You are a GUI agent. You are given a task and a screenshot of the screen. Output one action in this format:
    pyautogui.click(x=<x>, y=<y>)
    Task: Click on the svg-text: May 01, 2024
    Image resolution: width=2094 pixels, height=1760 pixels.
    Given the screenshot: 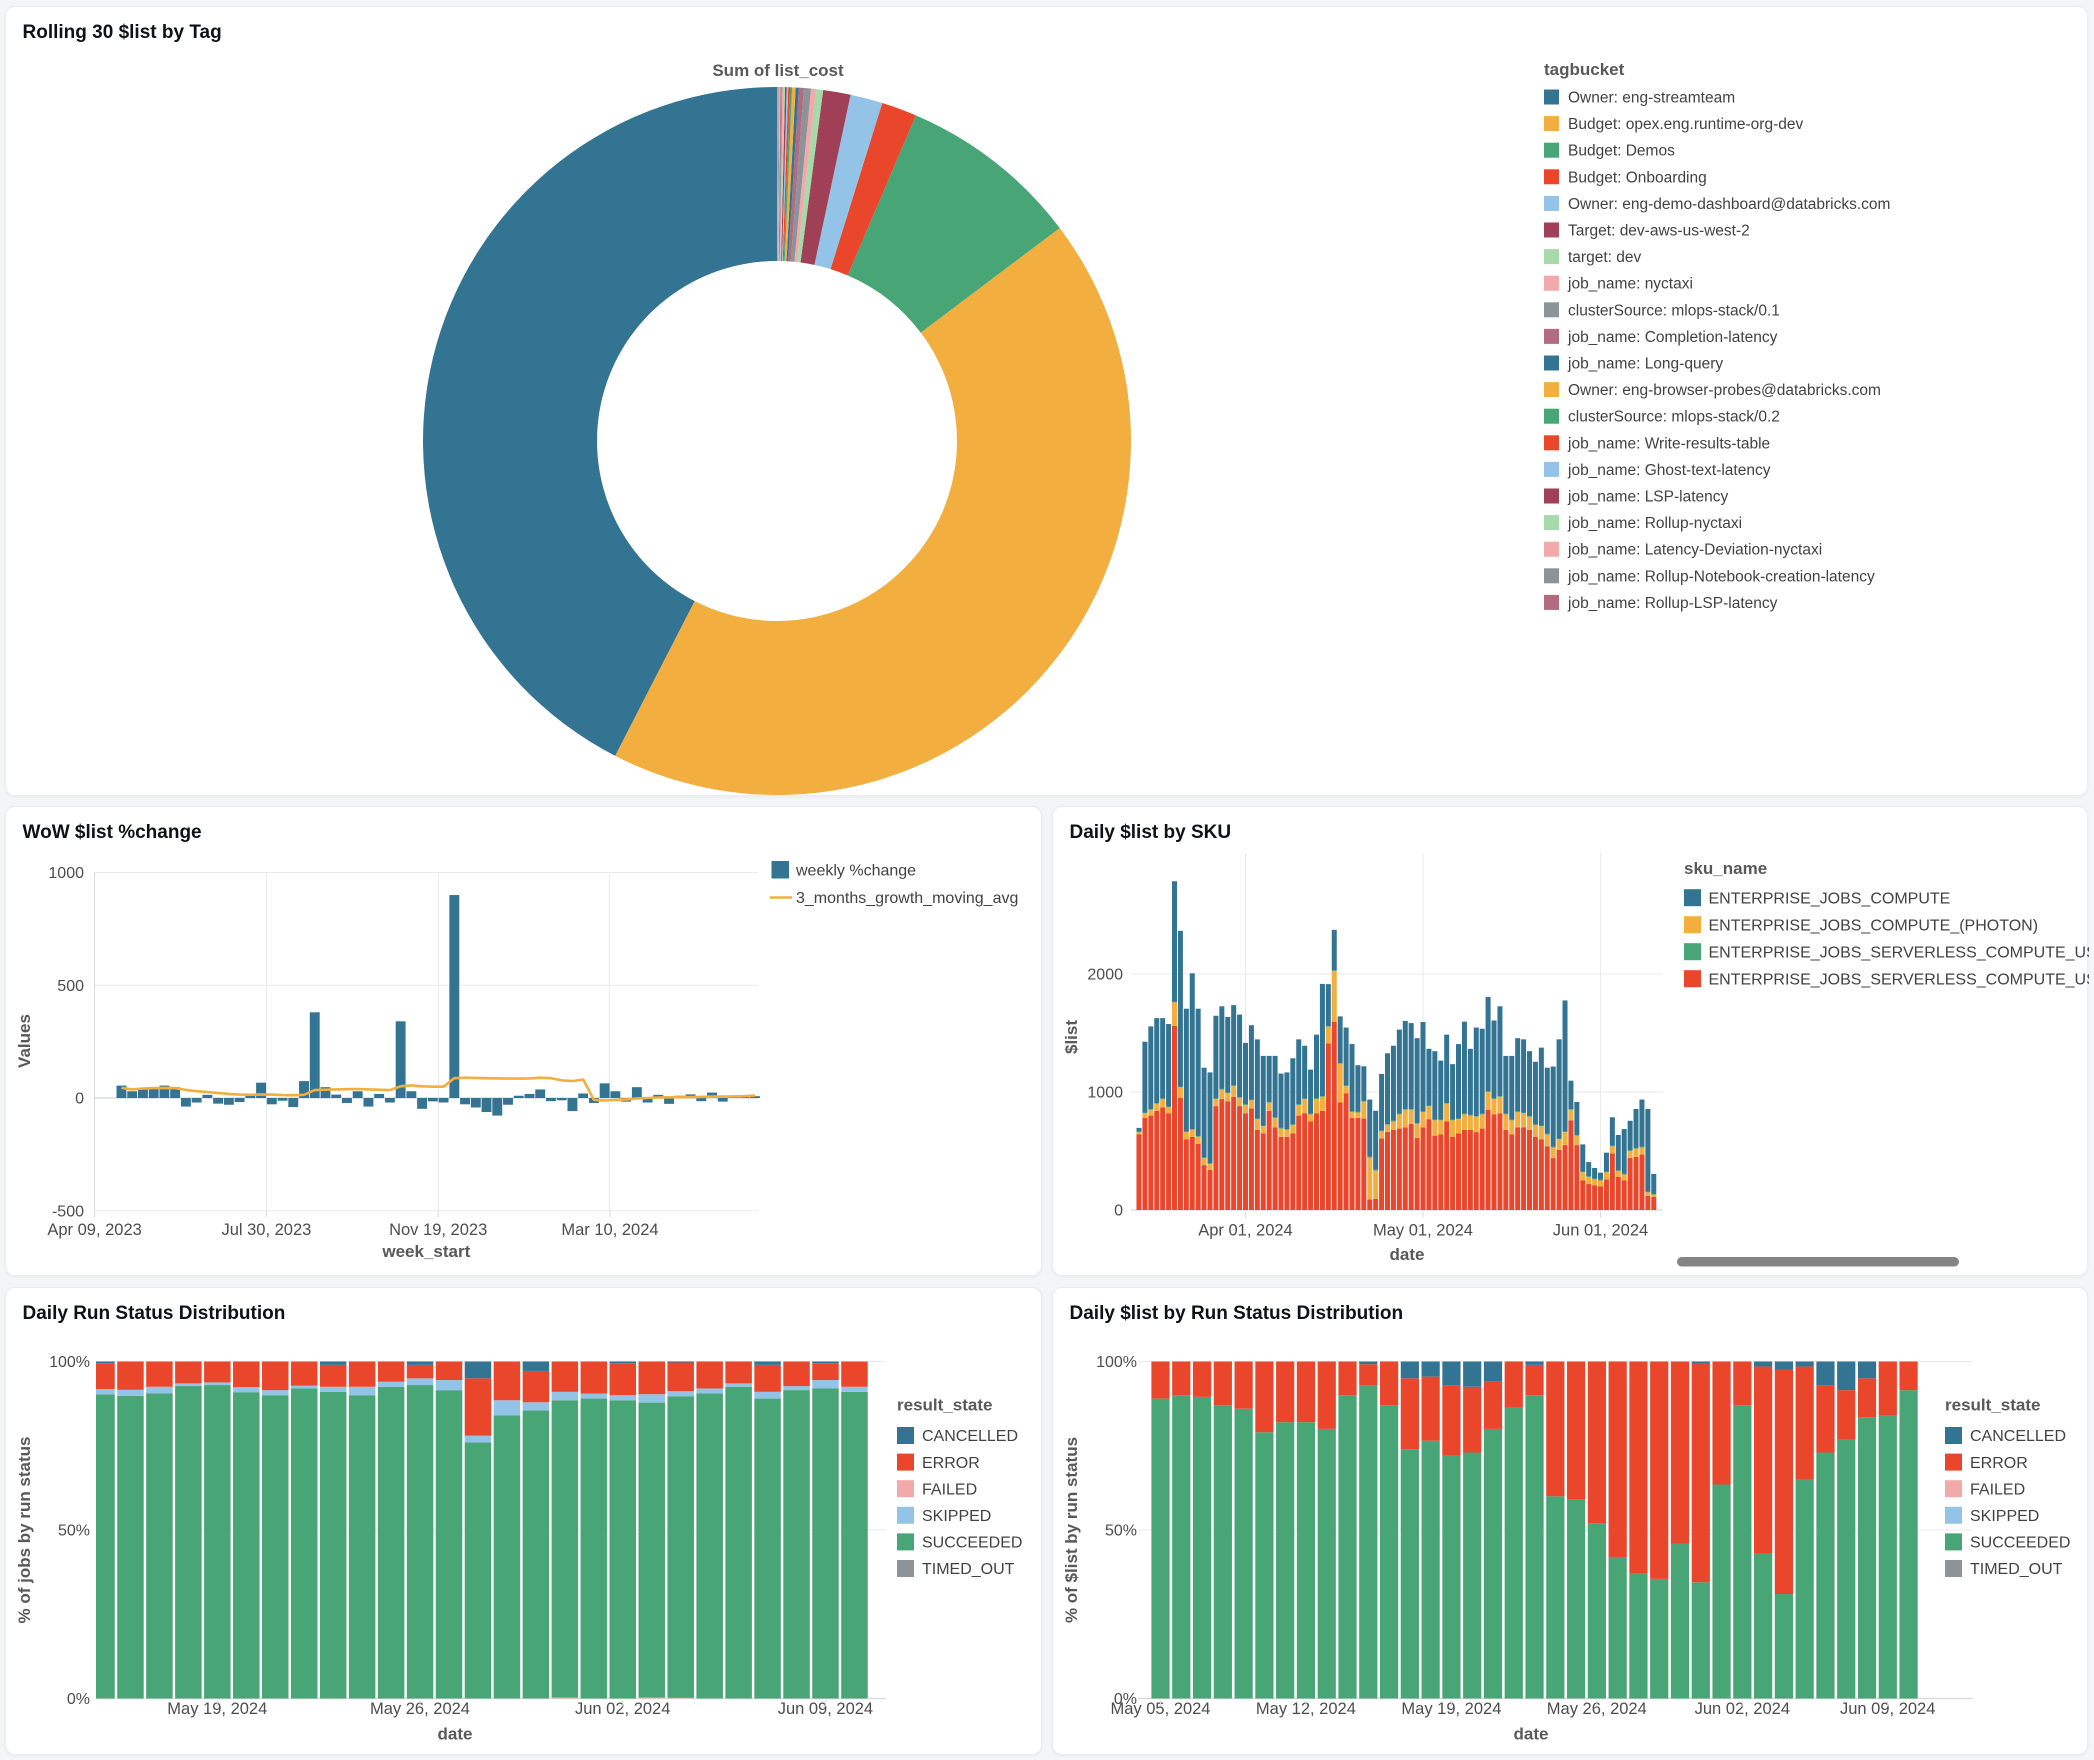 What is the action you would take?
    pyautogui.click(x=1423, y=1231)
    